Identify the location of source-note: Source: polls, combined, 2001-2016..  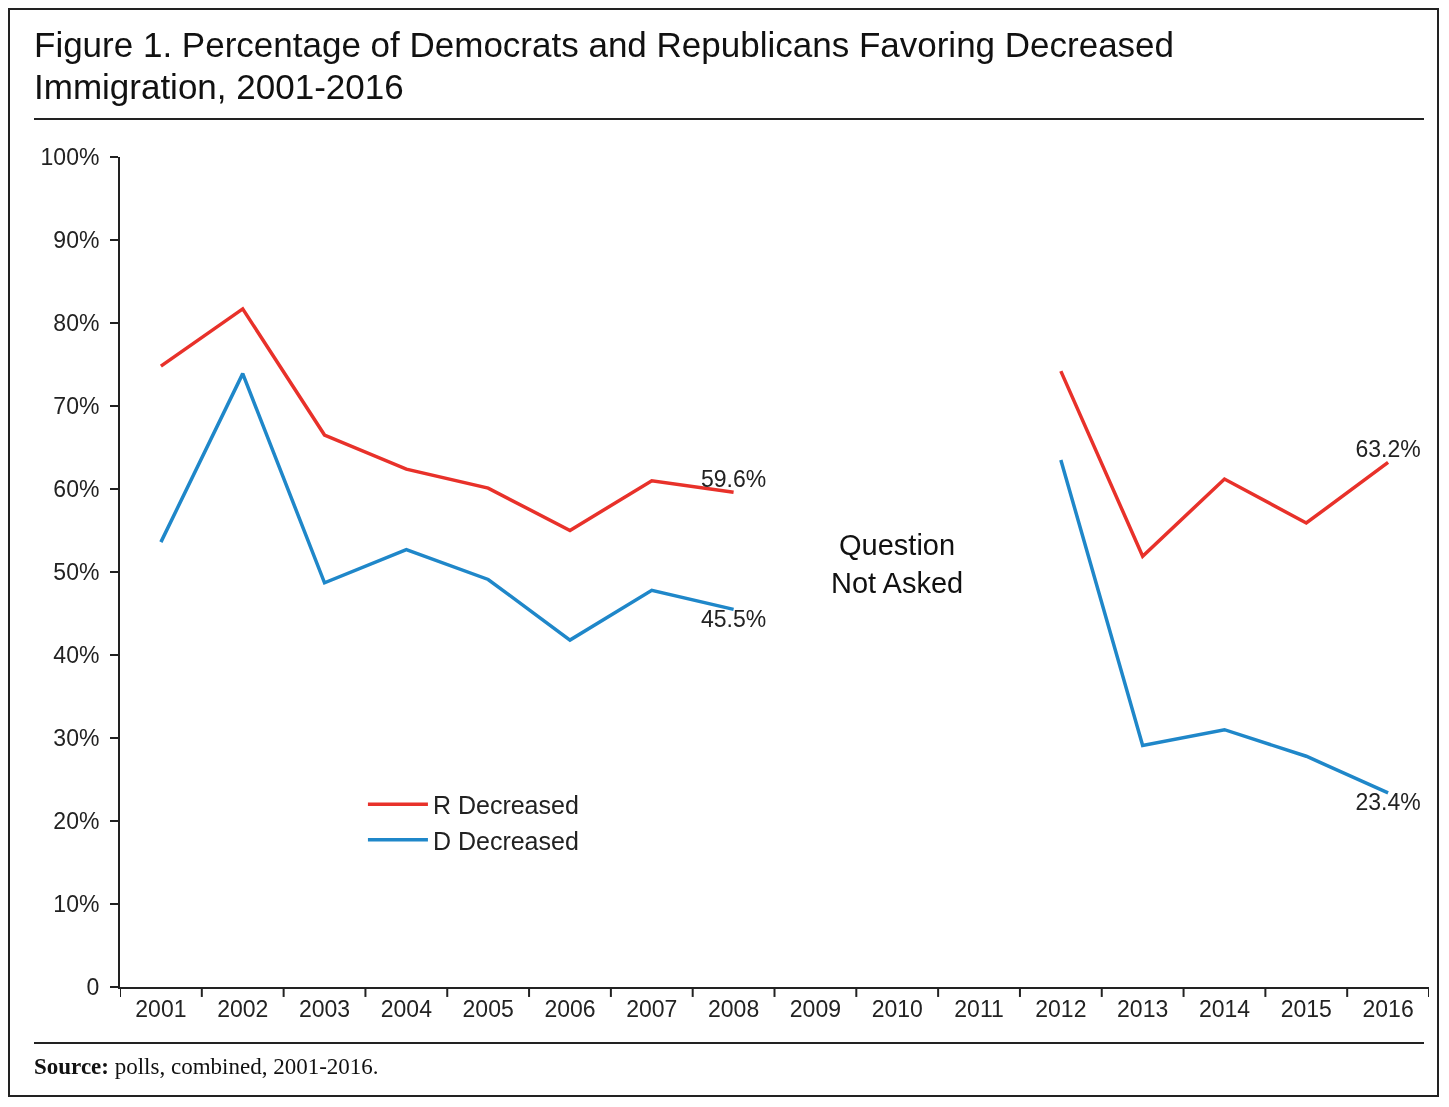
(729, 1061).